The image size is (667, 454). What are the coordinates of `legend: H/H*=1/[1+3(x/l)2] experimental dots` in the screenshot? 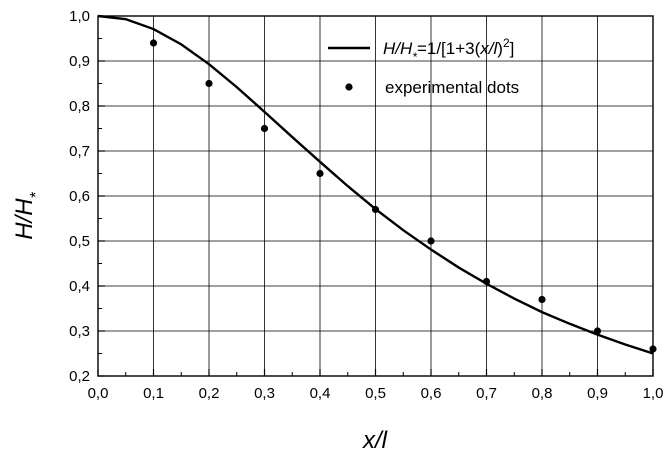 It's located at (423, 66).